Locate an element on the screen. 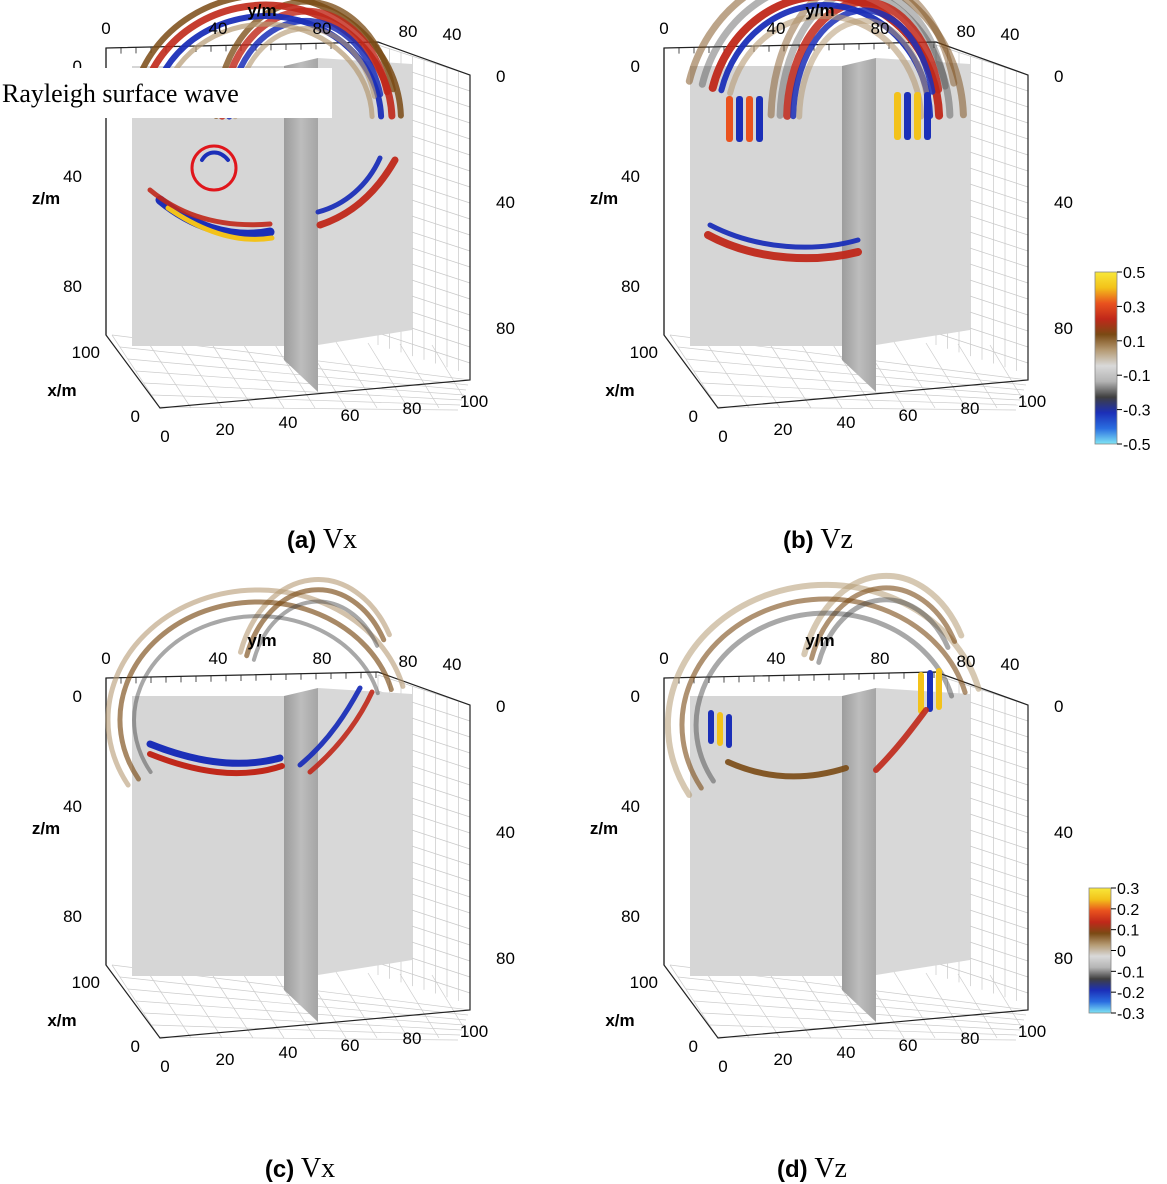 This screenshot has height=1184, width=1167. wavefront-p3 is located at coordinates (357, 192).